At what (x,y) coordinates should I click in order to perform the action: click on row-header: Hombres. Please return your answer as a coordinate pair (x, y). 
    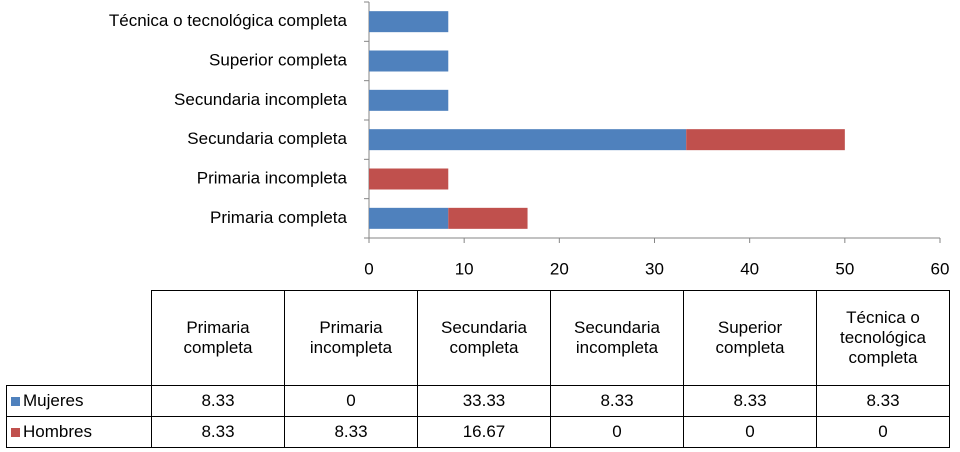
    Looking at the image, I should click on (79, 432).